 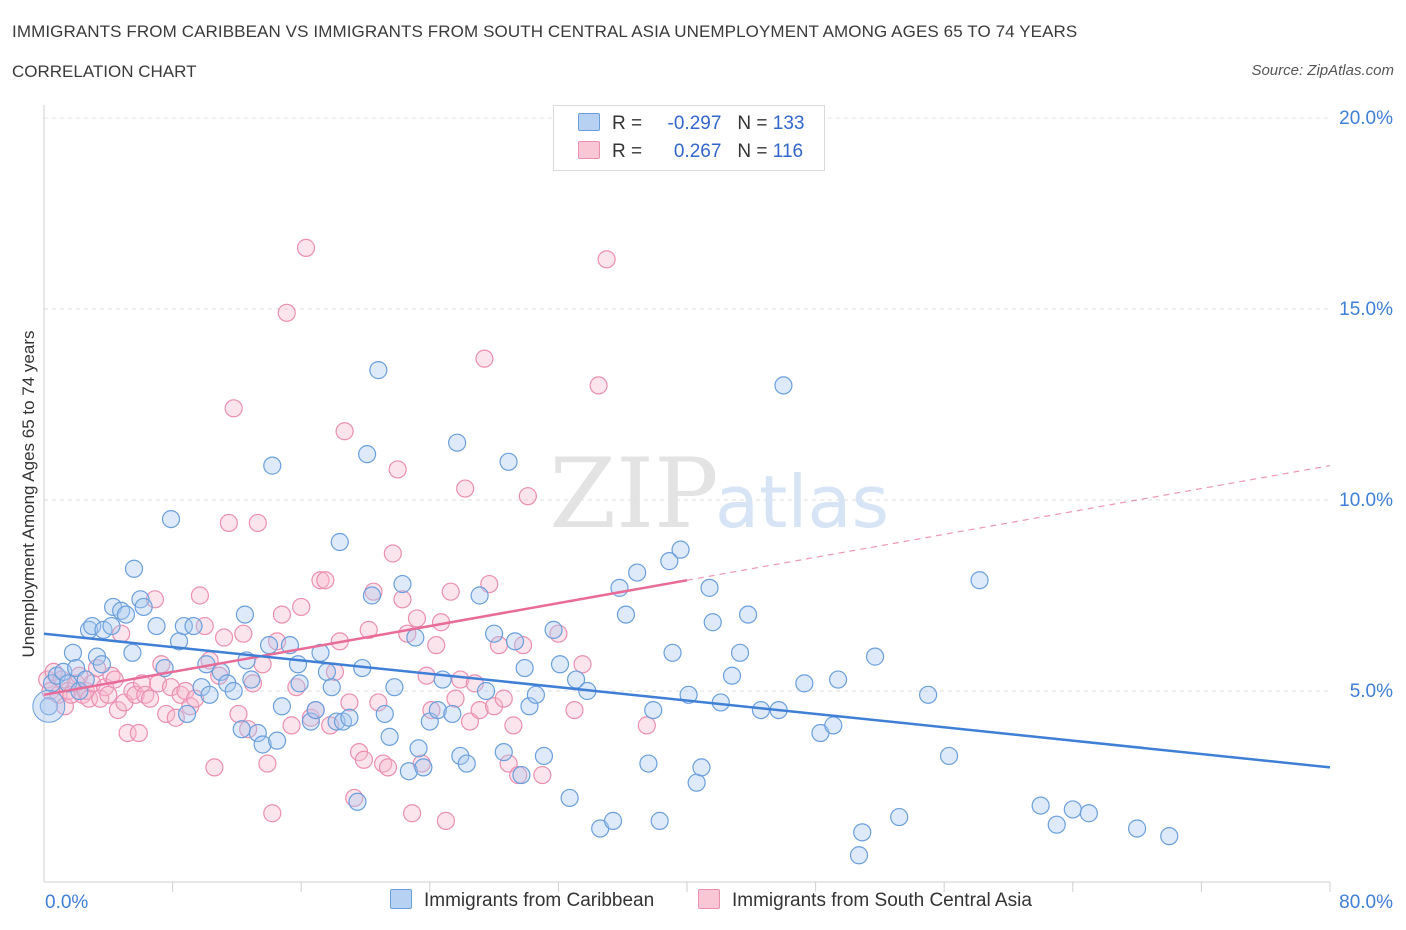 I want to click on trend-south-central-asia-extended, so click(x=1008, y=523).